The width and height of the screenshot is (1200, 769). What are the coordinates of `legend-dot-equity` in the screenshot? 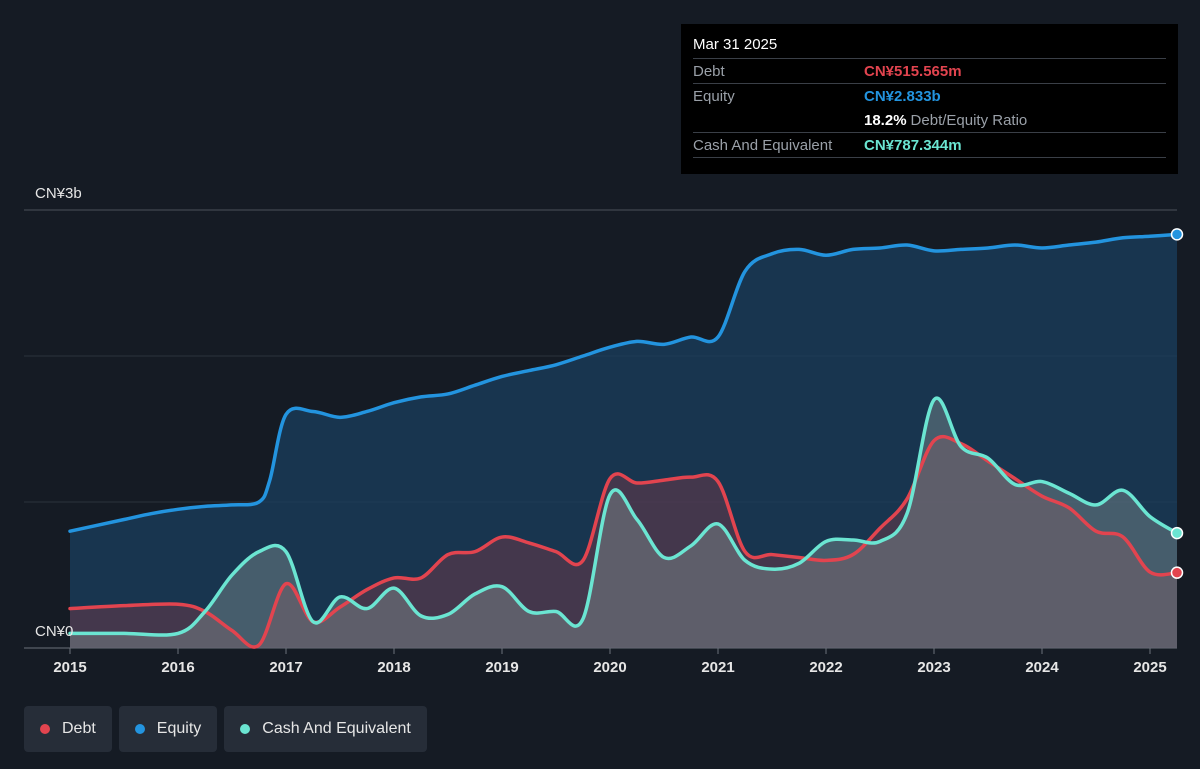 It's located at (139, 729).